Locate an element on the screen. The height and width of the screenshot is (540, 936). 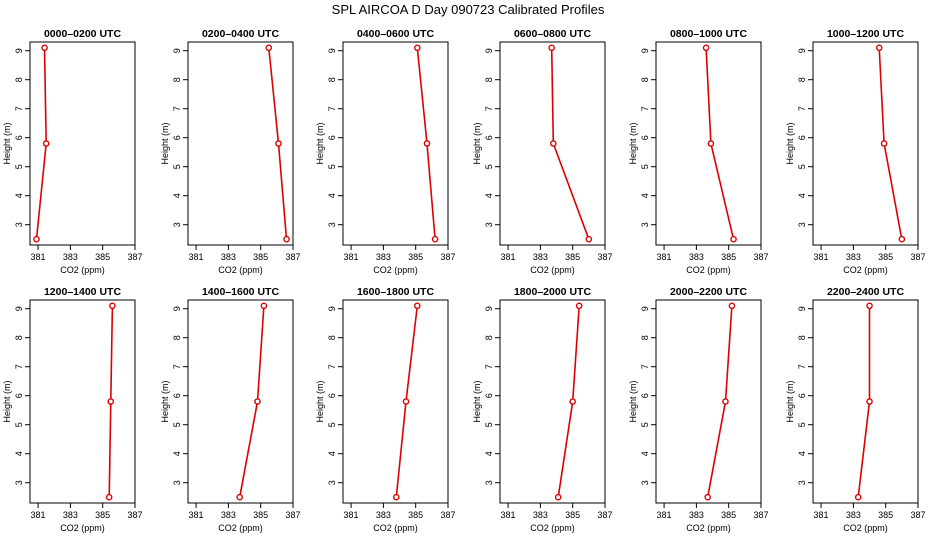
panel-title: 1800–2000 UTC is located at coordinates (552, 292).